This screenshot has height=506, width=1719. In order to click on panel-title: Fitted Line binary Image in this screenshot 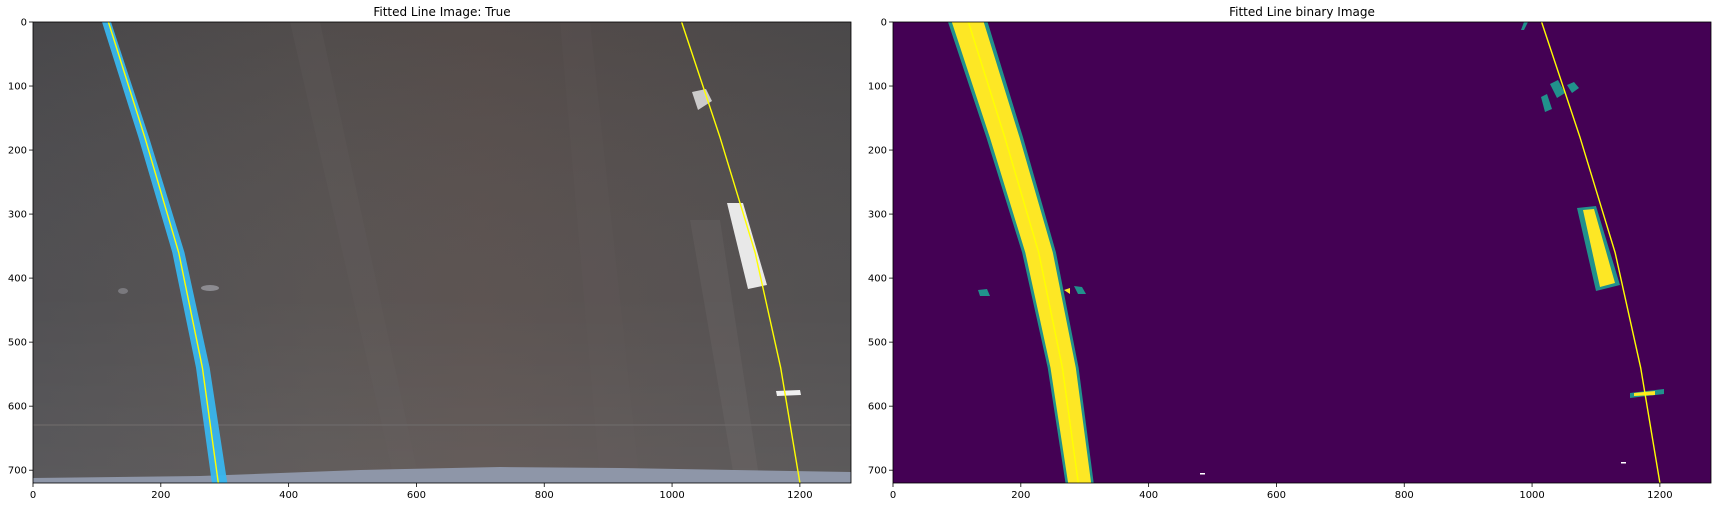, I will do `click(1302, 12)`.